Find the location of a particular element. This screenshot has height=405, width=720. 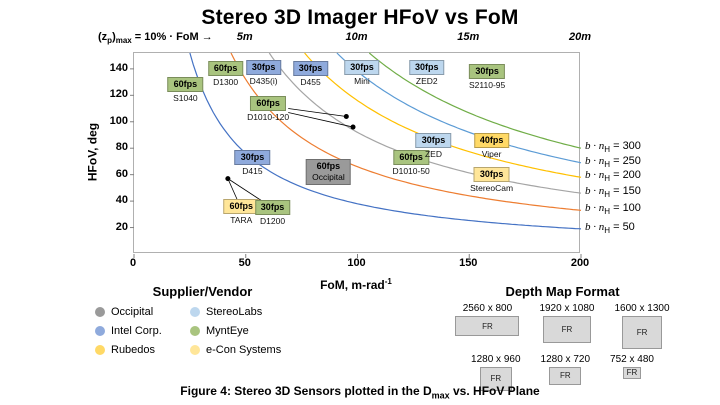

sensor-model-label: StereoCam is located at coordinates (492, 187).